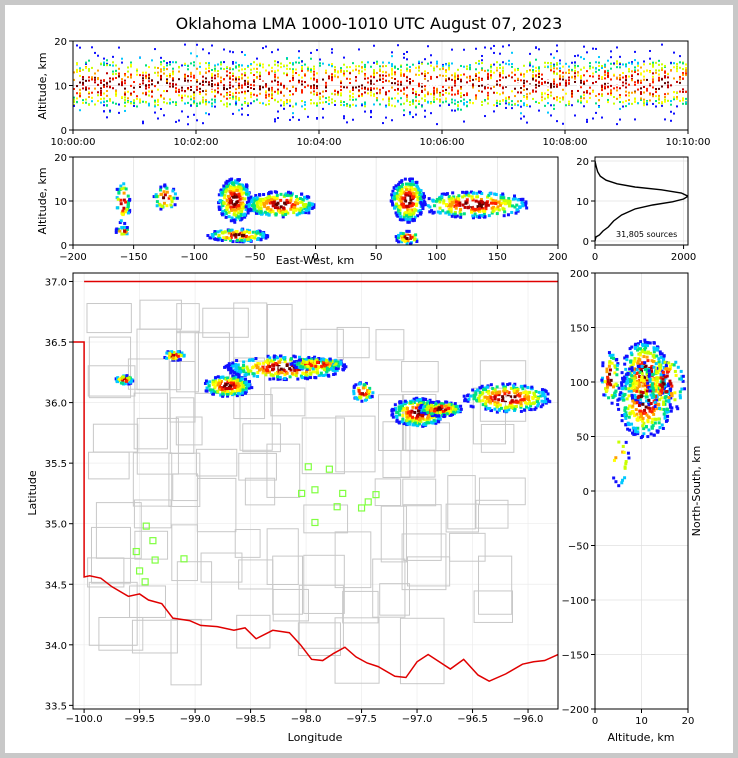 This screenshot has width=738, height=758. What do you see at coordinates (147, 601) in the screenshot?
I see `county-boundary` at bounding box center [147, 601].